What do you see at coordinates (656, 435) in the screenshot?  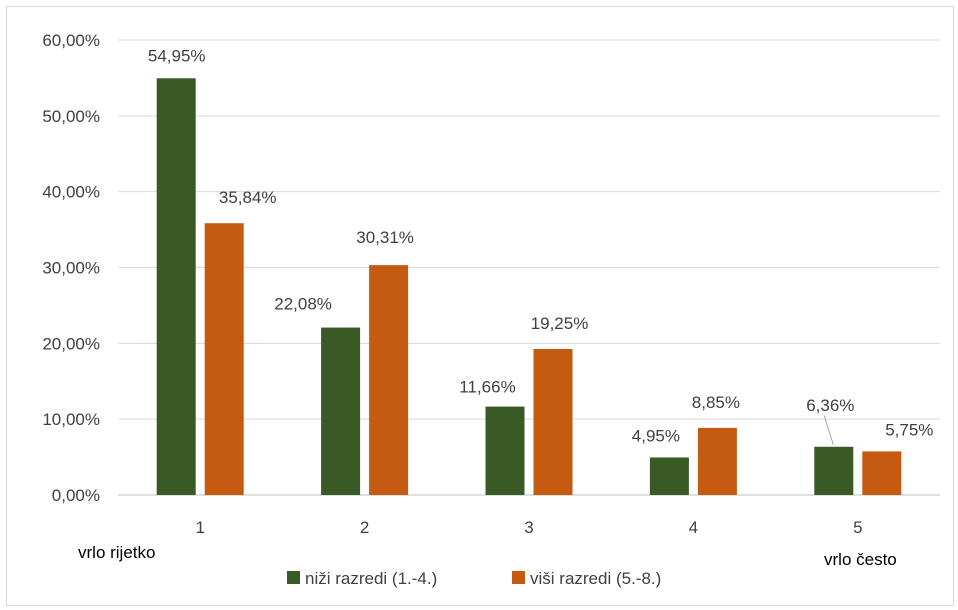 I see `data-label: 4,95%` at bounding box center [656, 435].